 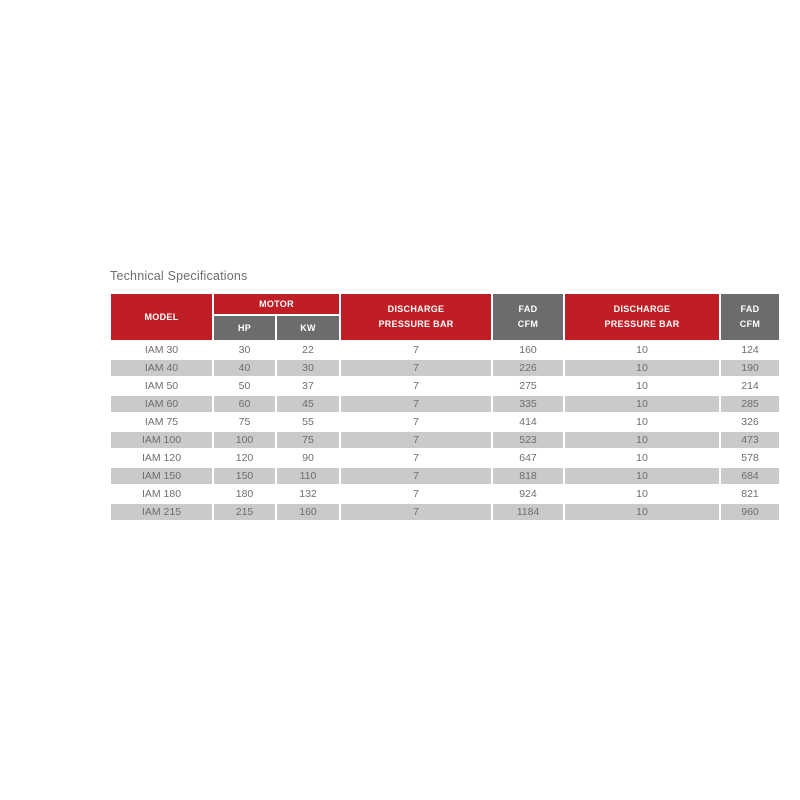 What do you see at coordinates (528, 422) in the screenshot?
I see `cell-fad-cfm-1: 414` at bounding box center [528, 422].